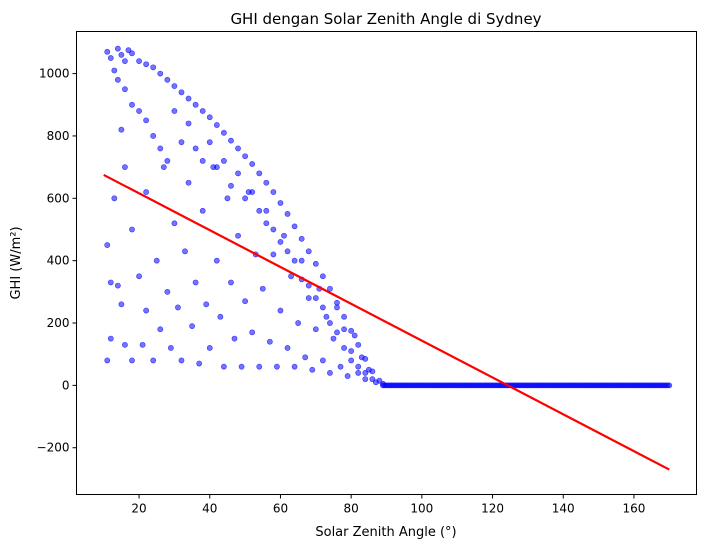 This screenshot has height=547, width=707. What do you see at coordinates (16, 262) in the screenshot?
I see `y-axis-title: GHI (W/m²)` at bounding box center [16, 262].